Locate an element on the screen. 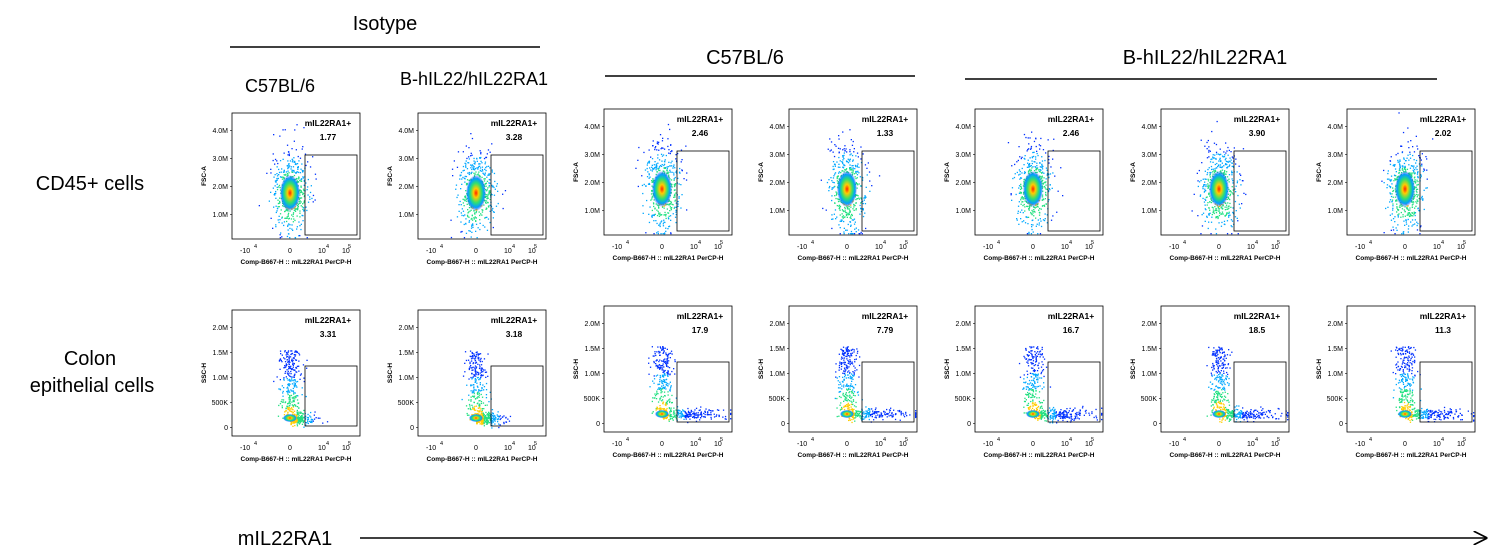 Image resolution: width=1494 pixels, height=556 pixels. isotype-c57-label: C57BL/6 is located at coordinates (280, 86).